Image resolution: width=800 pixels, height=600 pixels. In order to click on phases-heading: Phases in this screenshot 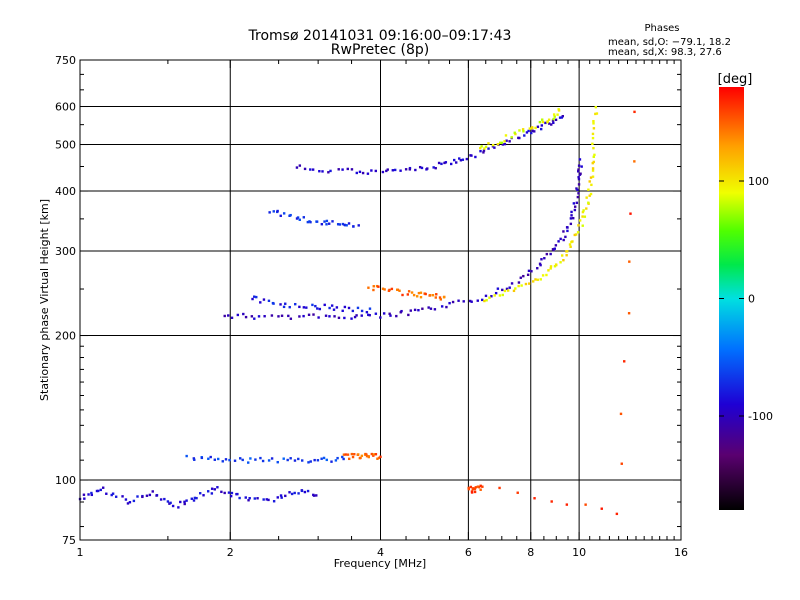, I will do `click(661, 28)`.